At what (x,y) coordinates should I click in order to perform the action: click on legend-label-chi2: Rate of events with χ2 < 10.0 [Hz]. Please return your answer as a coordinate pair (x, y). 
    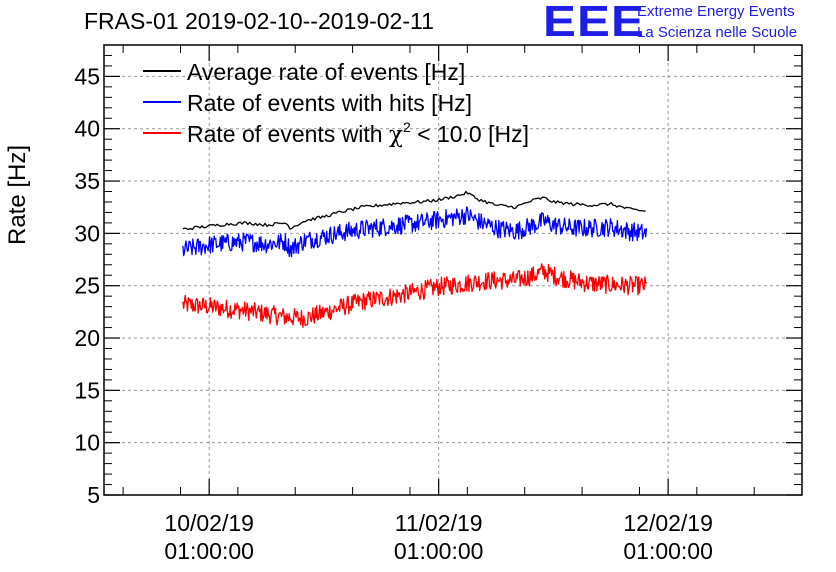
    Looking at the image, I should click on (358, 133).